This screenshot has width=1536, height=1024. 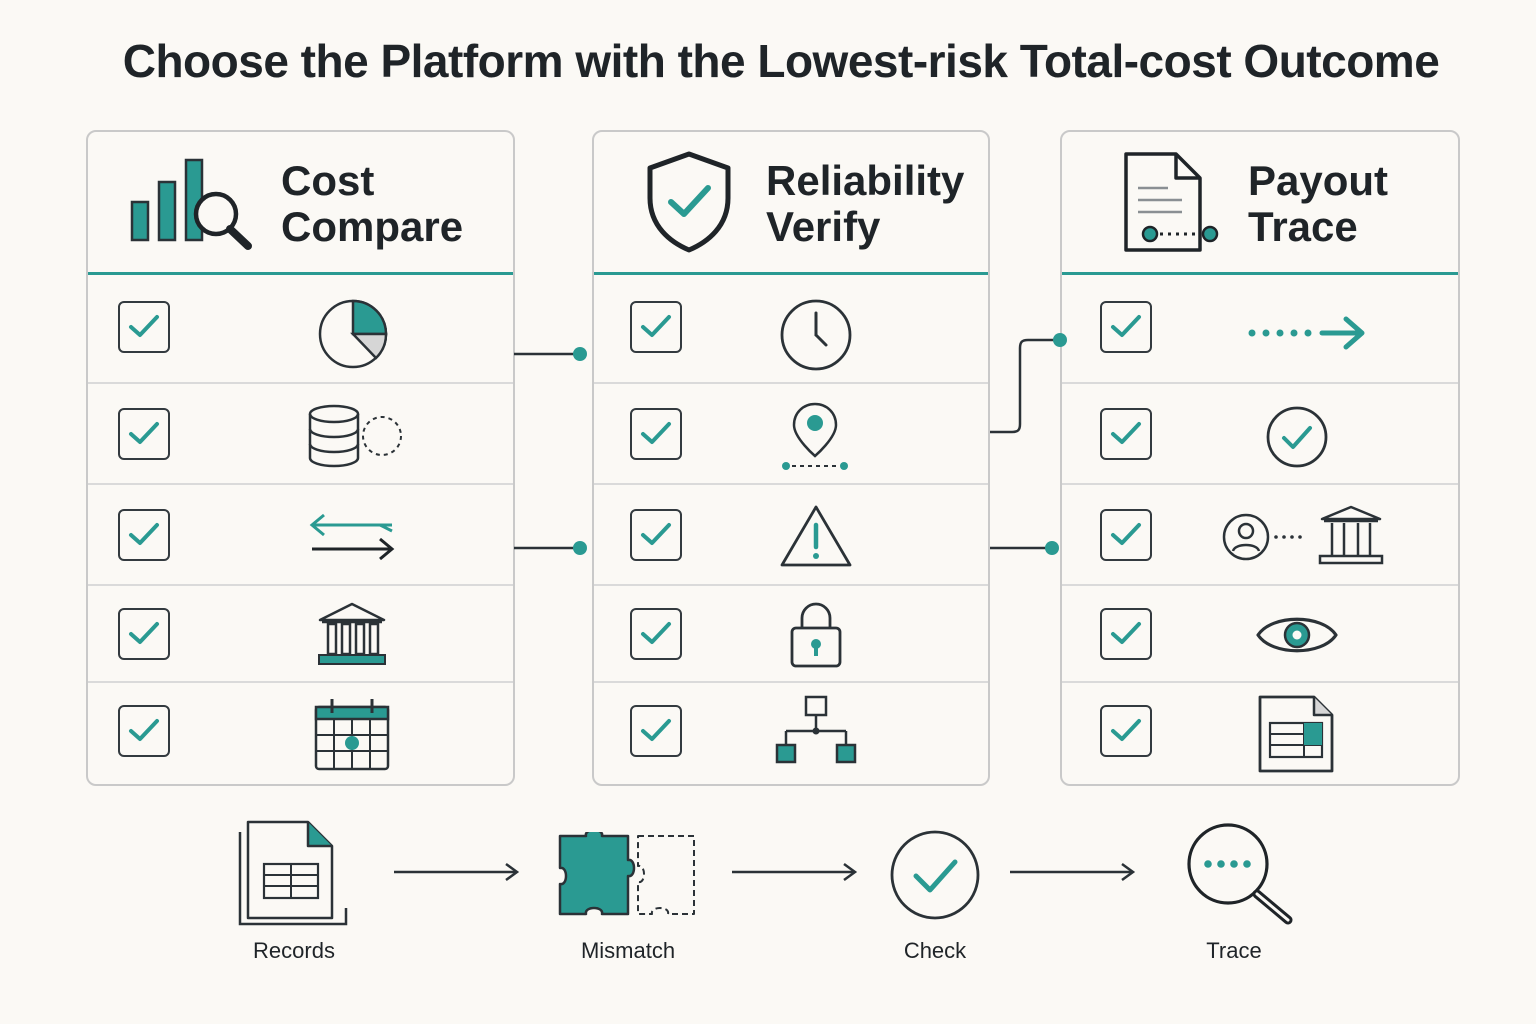 I want to click on connector-reliability-to-payout-elbow, so click(x=1028, y=383).